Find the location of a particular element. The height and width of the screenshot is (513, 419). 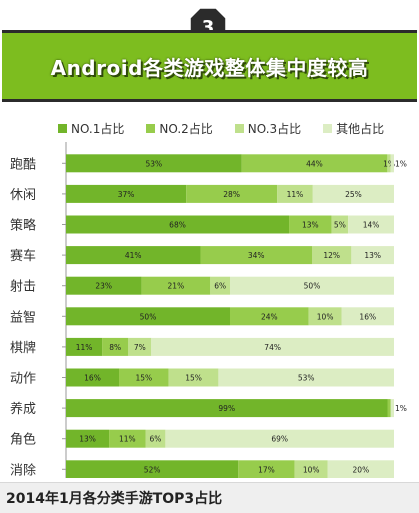

category-label: 角色 is located at coordinates (23, 440).